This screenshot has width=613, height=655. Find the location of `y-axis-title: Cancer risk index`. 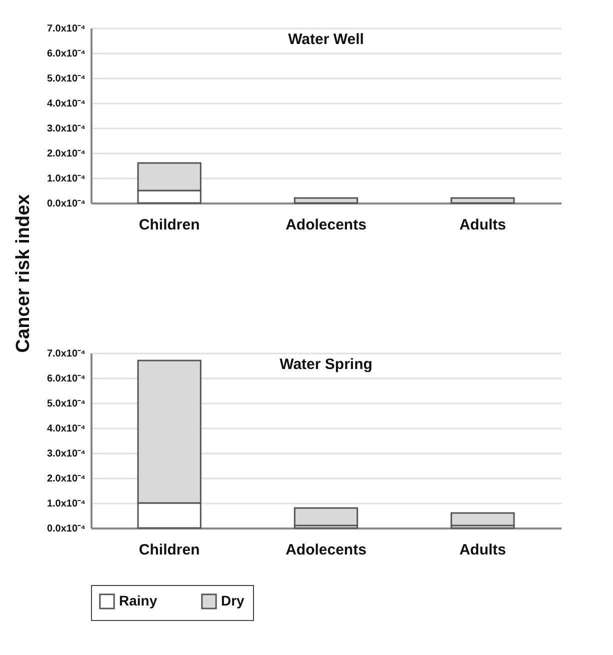

y-axis-title: Cancer risk index is located at coordinates (23, 273).